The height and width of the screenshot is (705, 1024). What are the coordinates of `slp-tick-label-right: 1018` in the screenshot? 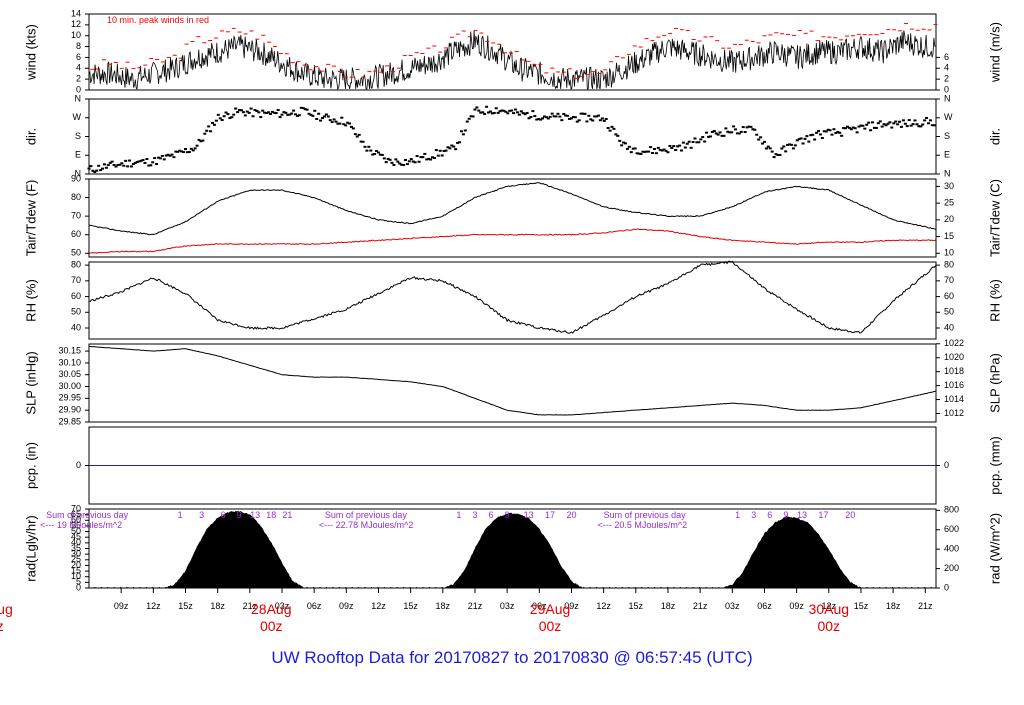 It's located at (954, 371).